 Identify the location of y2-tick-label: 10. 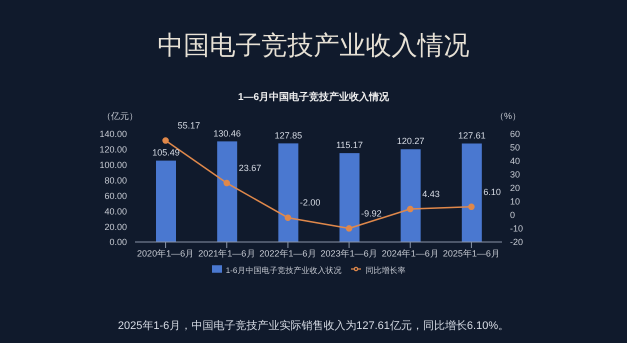
(515, 201).